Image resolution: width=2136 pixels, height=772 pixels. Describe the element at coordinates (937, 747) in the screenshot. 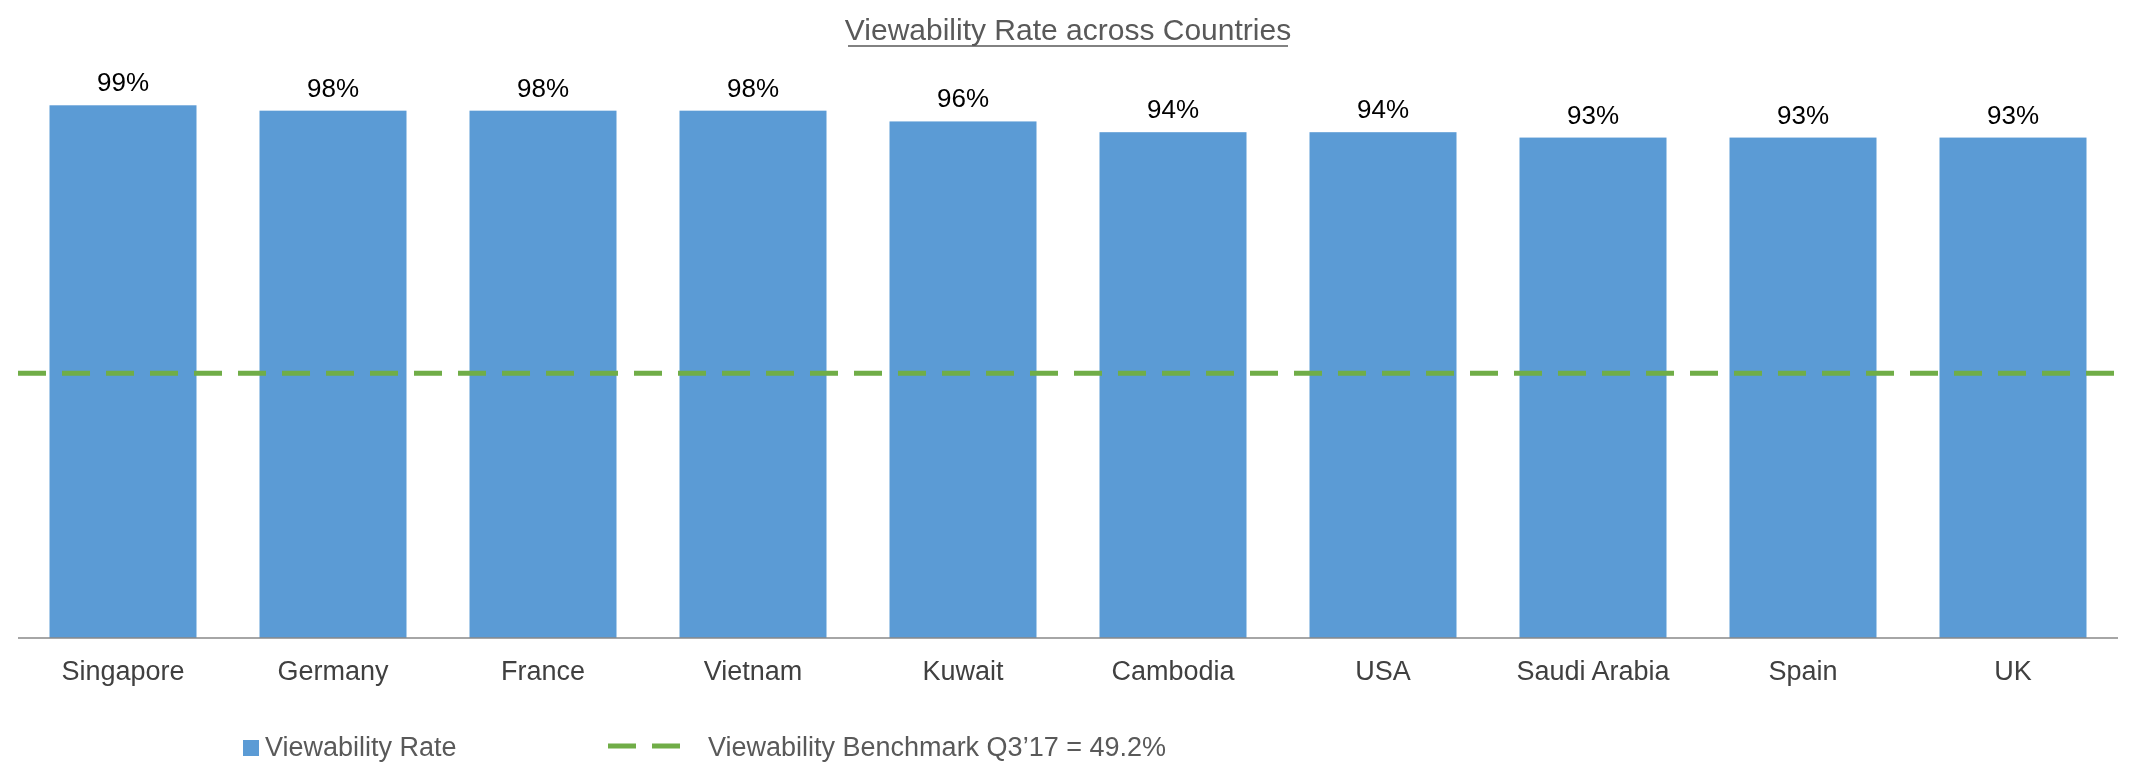

I see `legend-label: Viewability Benchmark Q3’17 = 49.2%` at that location.